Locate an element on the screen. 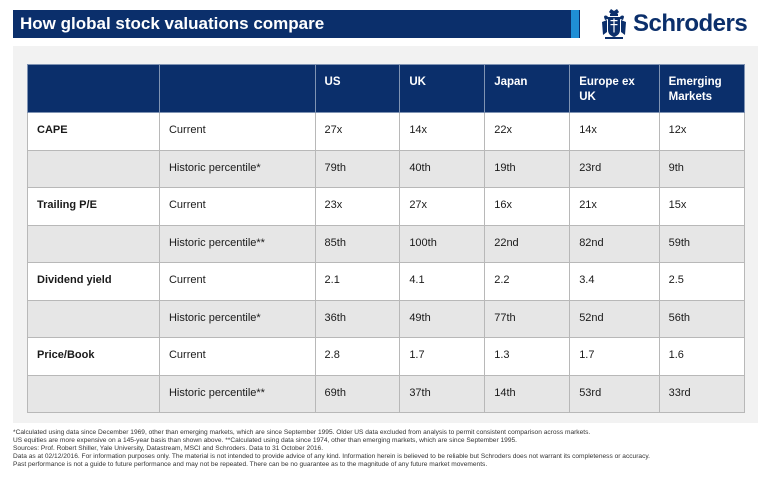 This screenshot has height=483, width=770. metric-label: Price/Book is located at coordinates (93, 356).